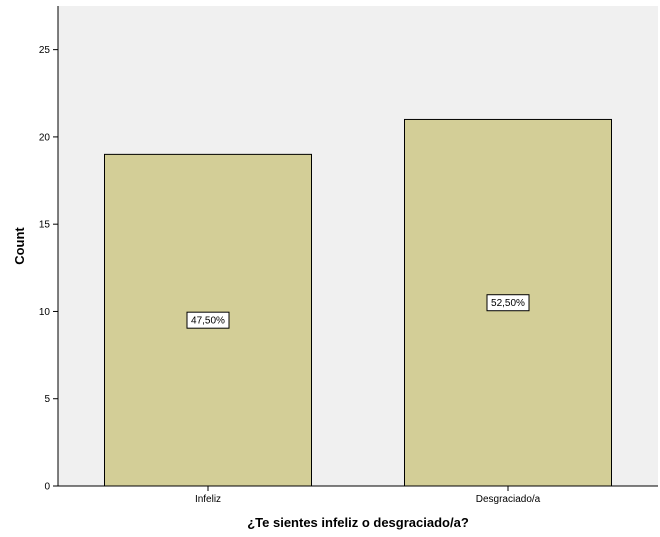 The image size is (660, 537). I want to click on y-tick-label: 25, so click(45, 50).